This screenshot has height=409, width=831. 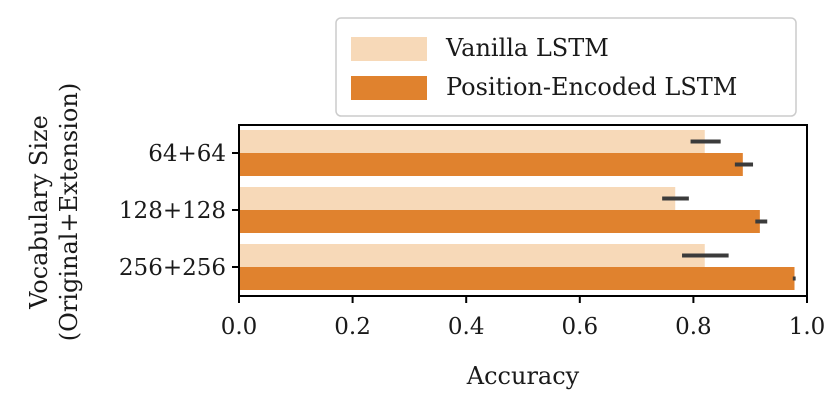 What do you see at coordinates (527, 48) in the screenshot?
I see `legend-label-vanilla: Vanilla LSTM` at bounding box center [527, 48].